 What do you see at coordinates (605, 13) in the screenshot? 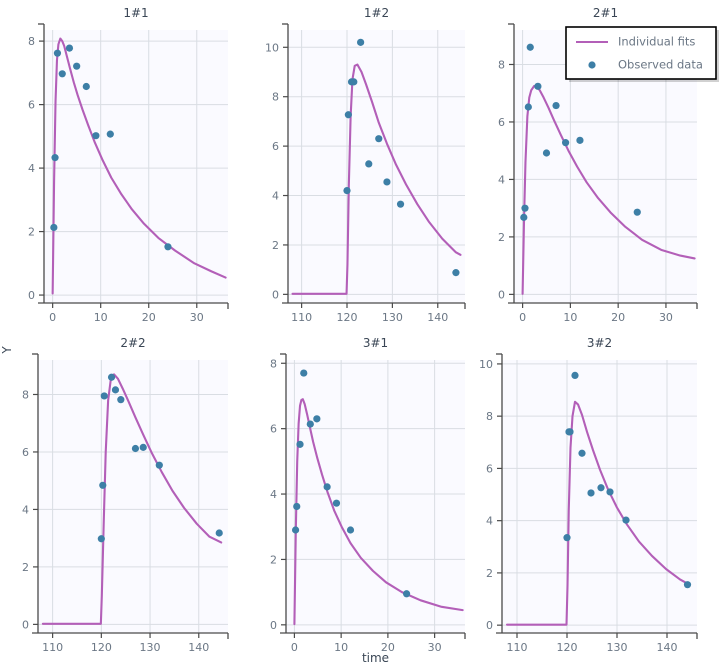
I see `panel-title: 2#1` at bounding box center [605, 13].